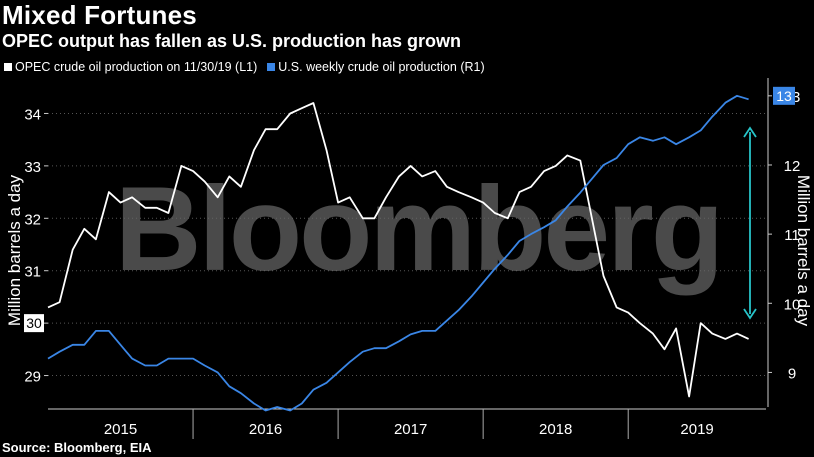  Describe the element at coordinates (8, 67) in the screenshot. I see `legend-swatch-opec` at that location.